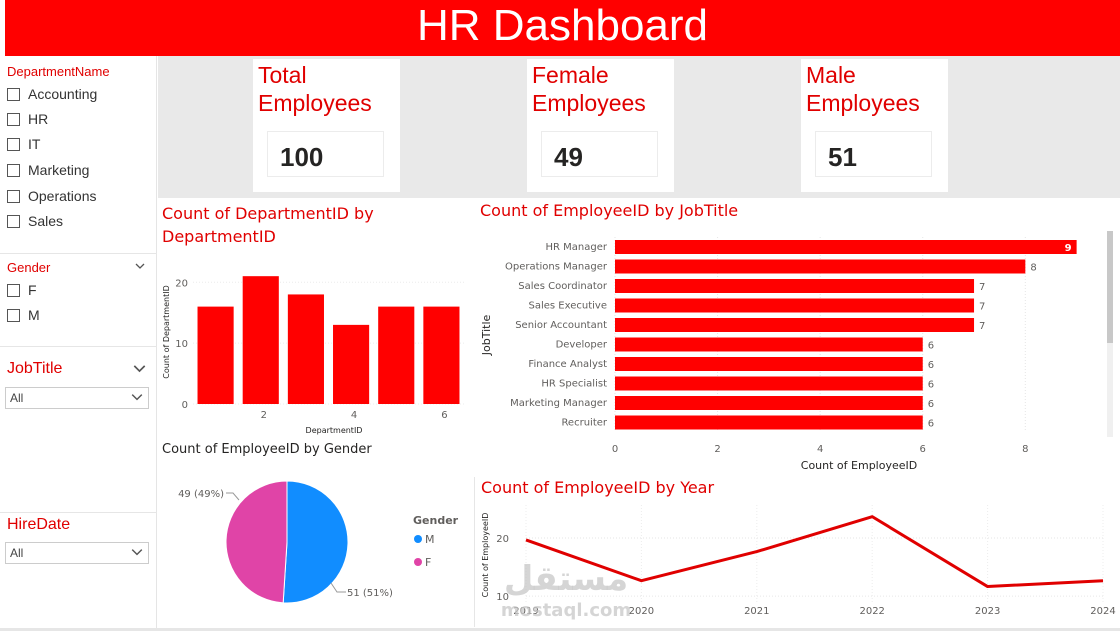 The width and height of the screenshot is (1120, 636). Describe the element at coordinates (22, 290) in the screenshot. I see `gender-option-f: F` at that location.